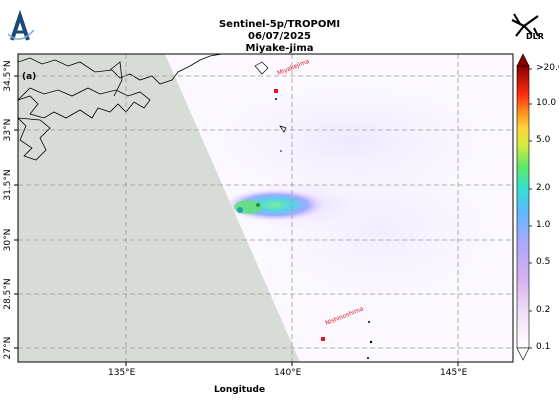  What do you see at coordinates (239, 390) in the screenshot?
I see `x-axis-label: Longitude` at bounding box center [239, 390].